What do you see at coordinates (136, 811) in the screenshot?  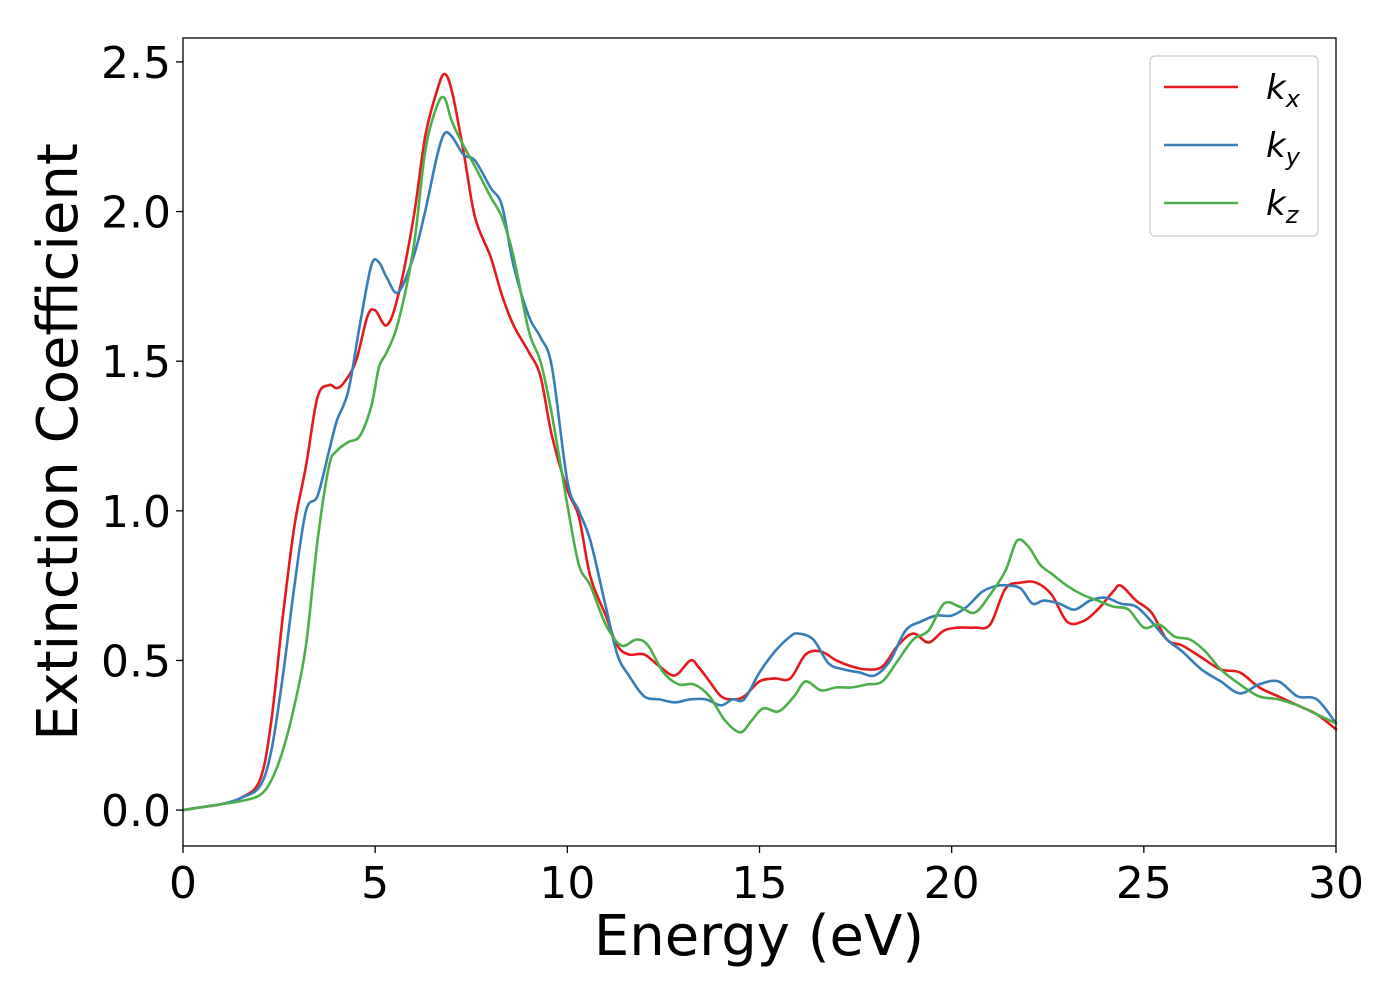 I see `y-tick-label: 0.0` at bounding box center [136, 811].